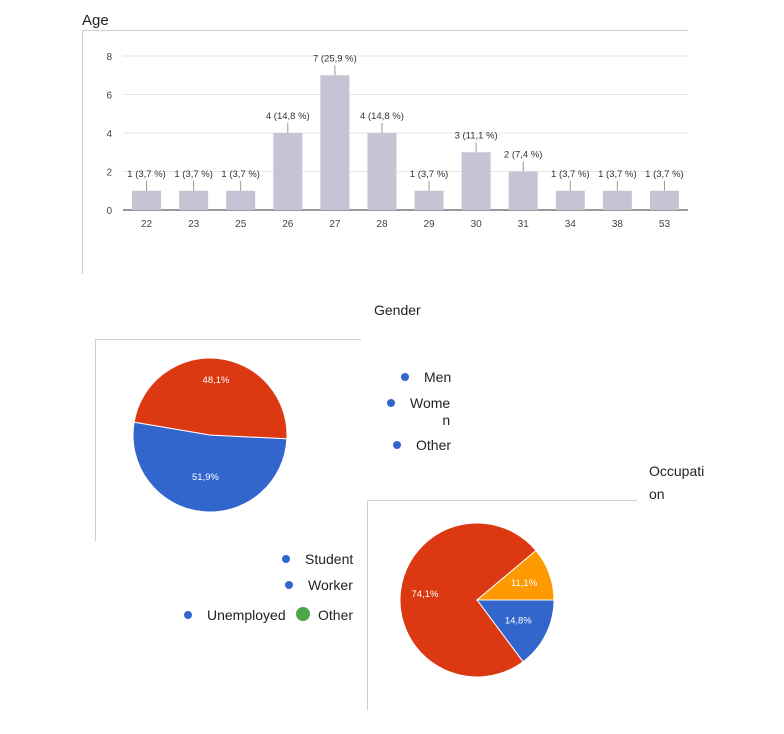 The image size is (784, 734). I want to click on age-chart-title: Age, so click(95, 20).